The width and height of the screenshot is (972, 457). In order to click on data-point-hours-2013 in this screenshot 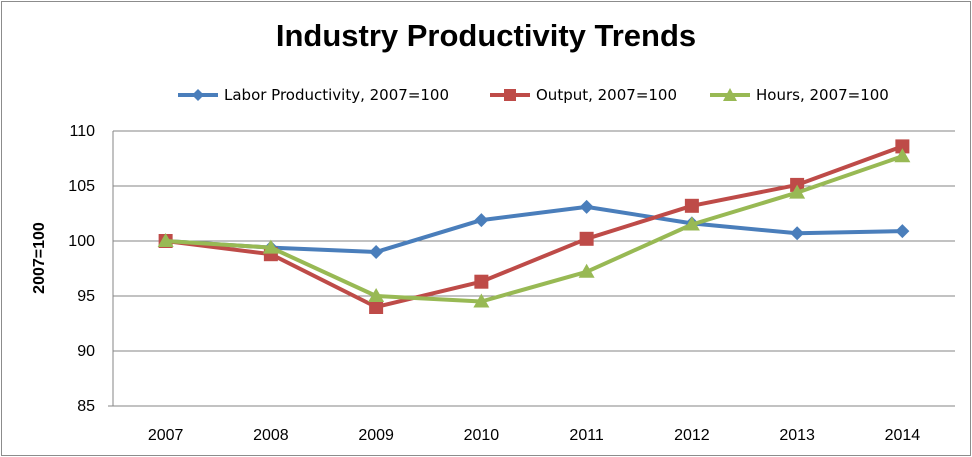, I will do `click(797, 191)`.